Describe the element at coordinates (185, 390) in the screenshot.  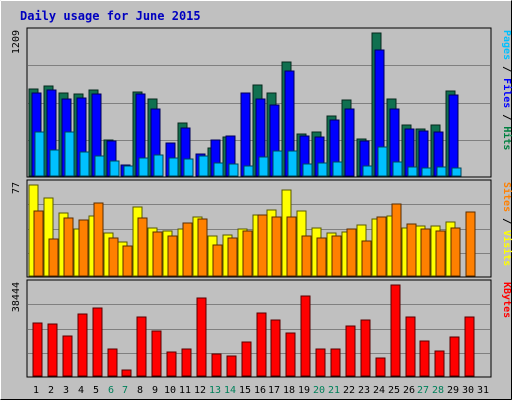
I see `x-tick-day-11: 11` at that location.